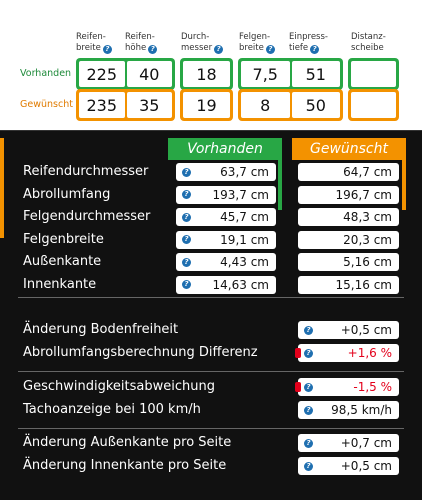  I want to click on rim-group-current: 7,5 51, so click(290, 74).